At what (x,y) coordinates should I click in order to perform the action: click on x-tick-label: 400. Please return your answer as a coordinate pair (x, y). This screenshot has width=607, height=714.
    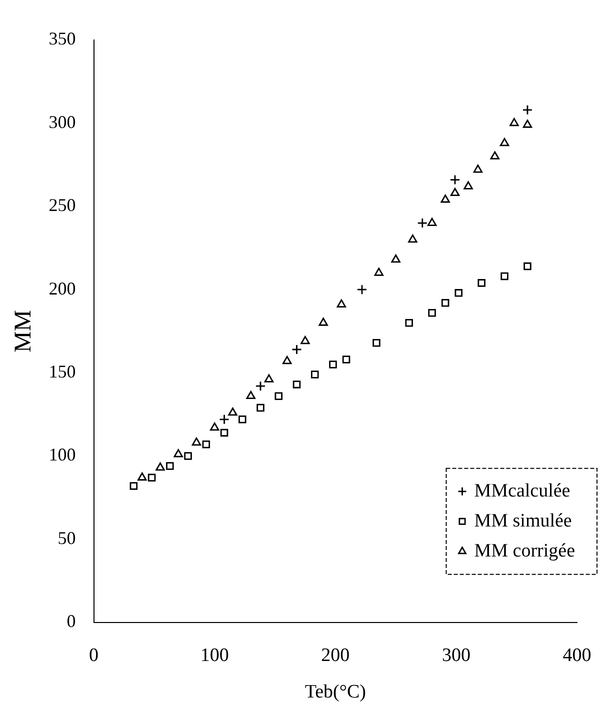
    Looking at the image, I should click on (577, 655).